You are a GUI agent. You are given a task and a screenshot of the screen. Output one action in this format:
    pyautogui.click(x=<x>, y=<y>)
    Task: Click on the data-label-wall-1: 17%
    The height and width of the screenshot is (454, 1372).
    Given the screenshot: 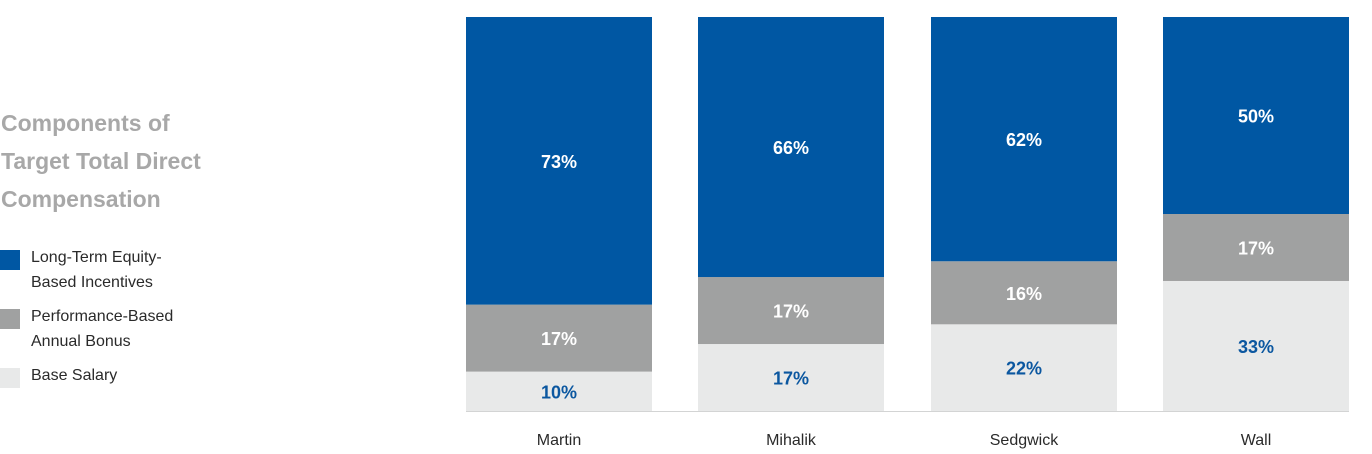 What is the action you would take?
    pyautogui.click(x=1256, y=248)
    